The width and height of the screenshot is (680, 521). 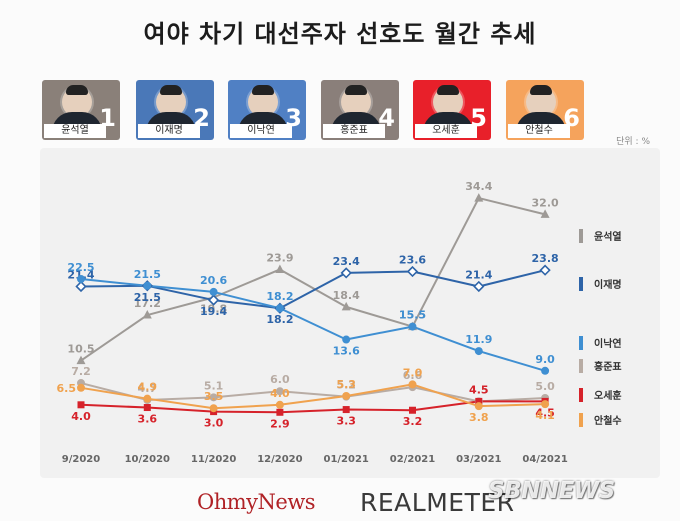 What do you see at coordinates (452, 110) in the screenshot?
I see `candidate-card-5: 오세훈 5` at bounding box center [452, 110].